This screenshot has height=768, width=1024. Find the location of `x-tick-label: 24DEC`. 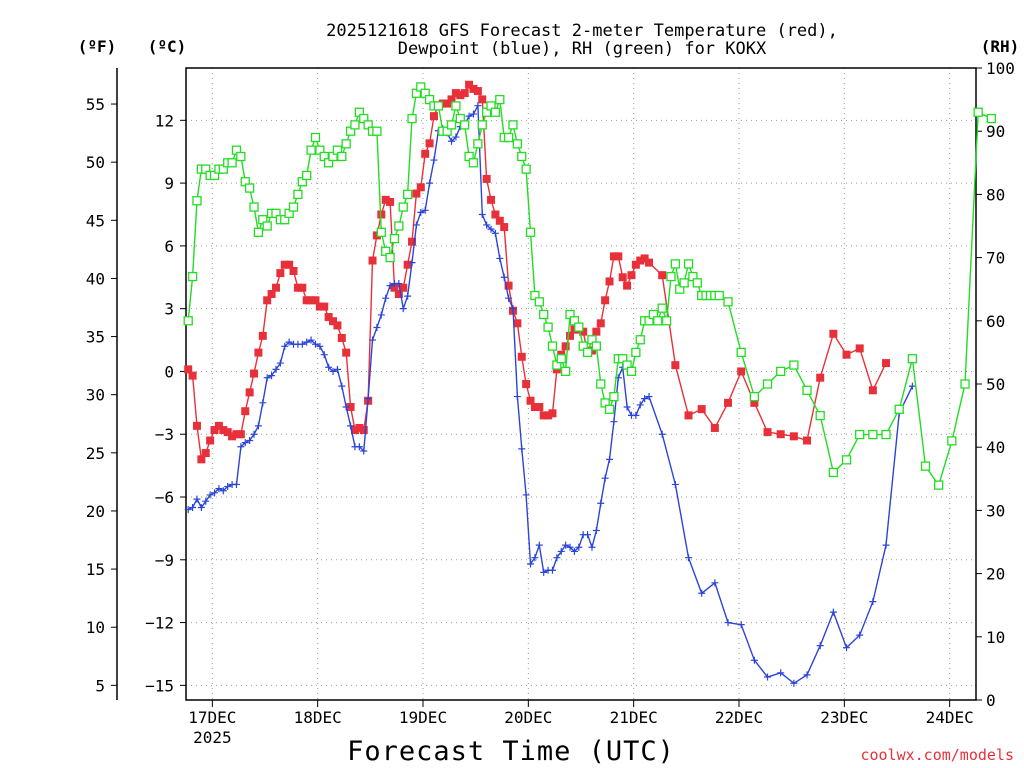

x-tick-label: 24DEC is located at coordinates (950, 717).